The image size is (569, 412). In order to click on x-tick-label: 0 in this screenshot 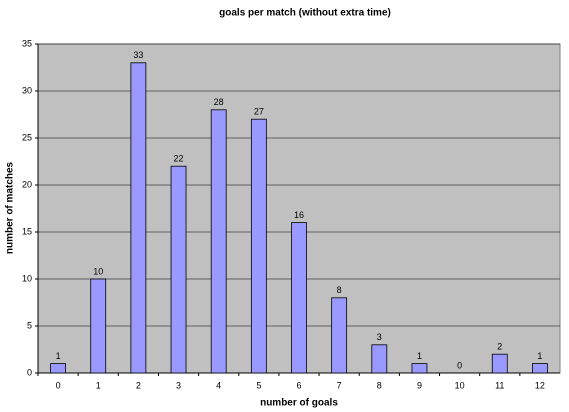, I will do `click(58, 385)`.